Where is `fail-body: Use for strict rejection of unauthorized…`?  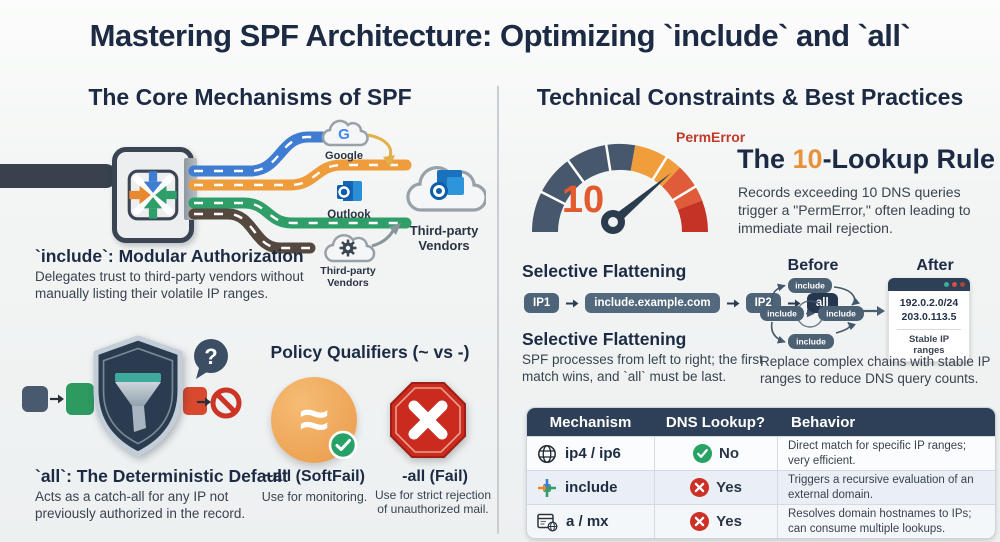 fail-body: Use for strict rejection of unauthorized… is located at coordinates (433, 502).